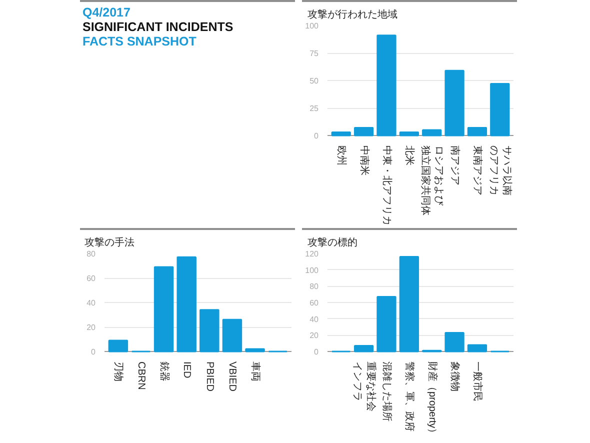 This screenshot has height=443, width=590. Describe the element at coordinates (386, 186) in the screenshot. I see `x-tick-label: 中東・北アフリカ` at that location.